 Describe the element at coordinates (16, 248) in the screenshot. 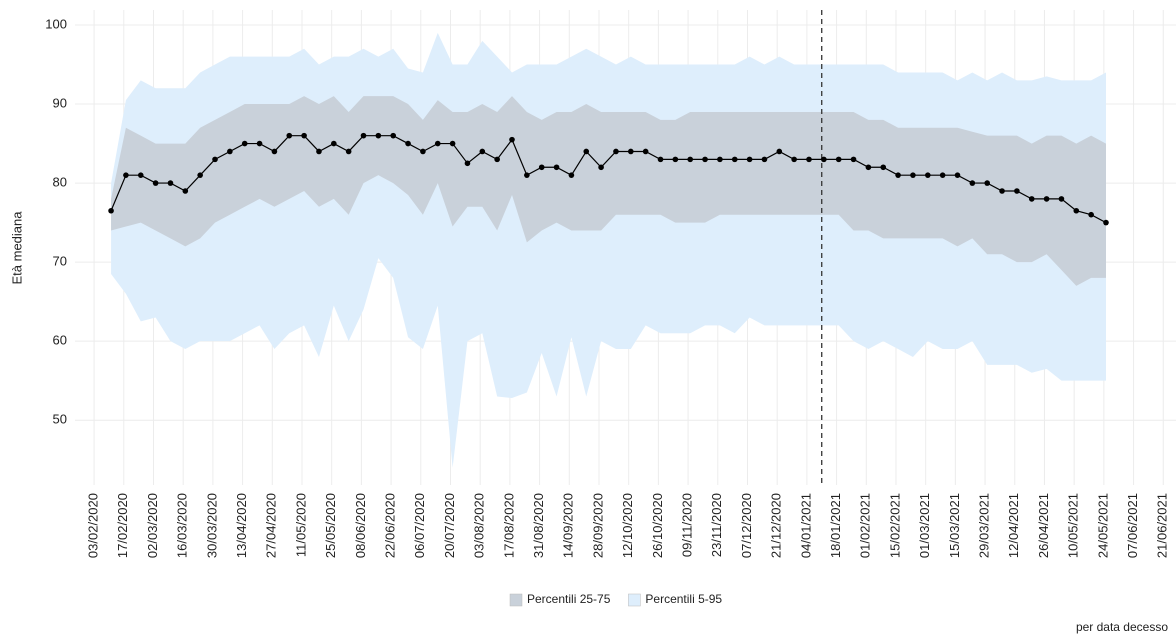

I see `y-axis-label: Età mediana` at that location.